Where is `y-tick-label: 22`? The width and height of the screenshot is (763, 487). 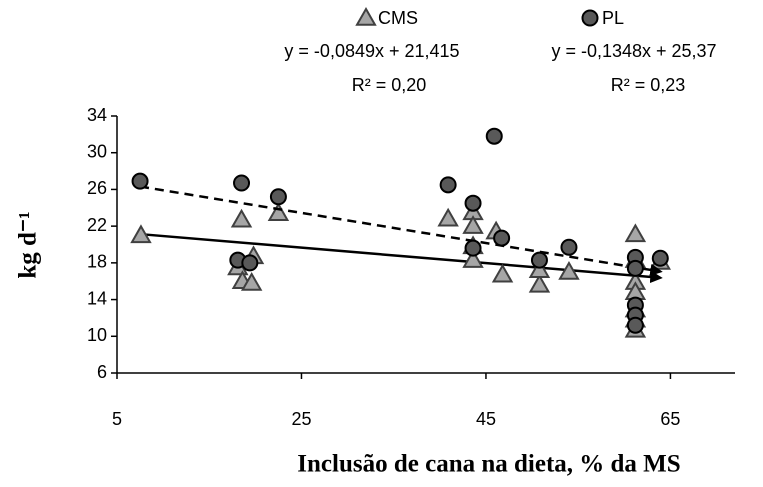
y-tick-label: 22 is located at coordinates (97, 225).